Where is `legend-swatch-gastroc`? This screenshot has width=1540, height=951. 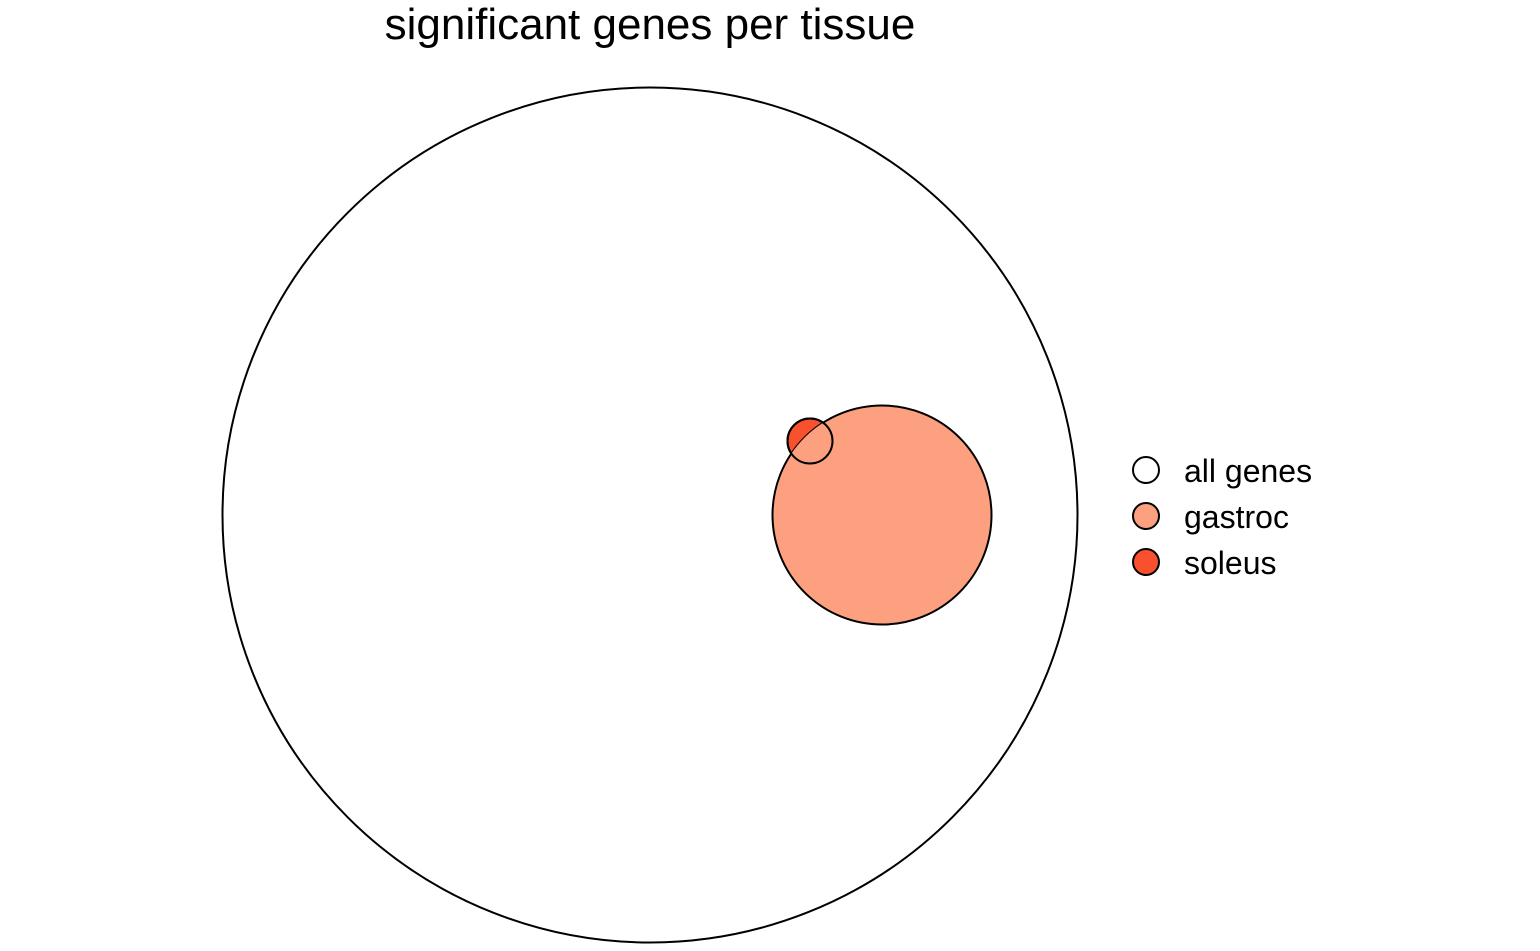 legend-swatch-gastroc is located at coordinates (1146, 516).